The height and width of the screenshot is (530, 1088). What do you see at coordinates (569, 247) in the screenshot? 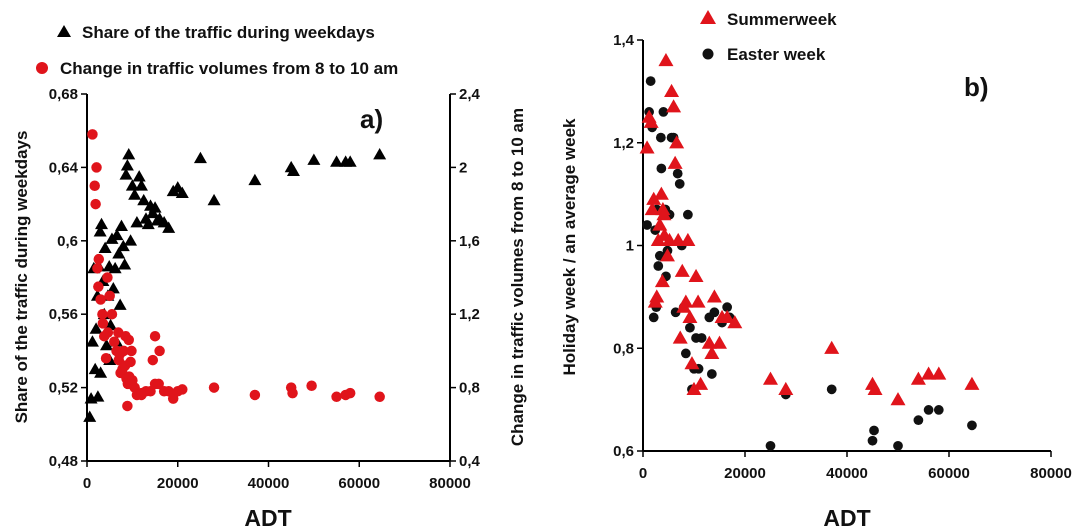
I see `b-y-axis-title: Holiday week / an average week` at bounding box center [569, 247].